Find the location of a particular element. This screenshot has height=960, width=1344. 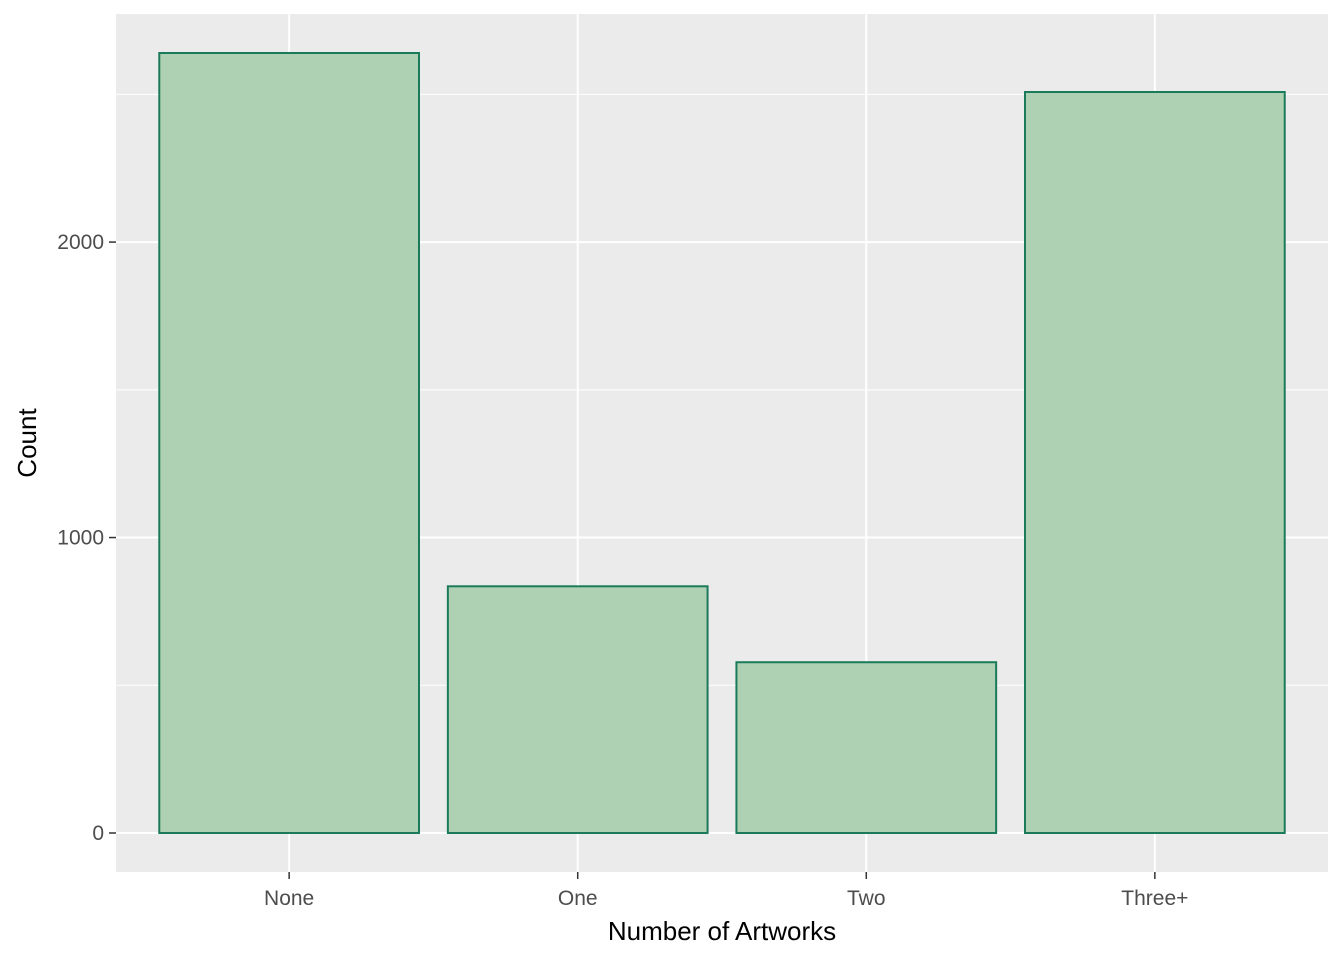

bar-one is located at coordinates (577, 710).